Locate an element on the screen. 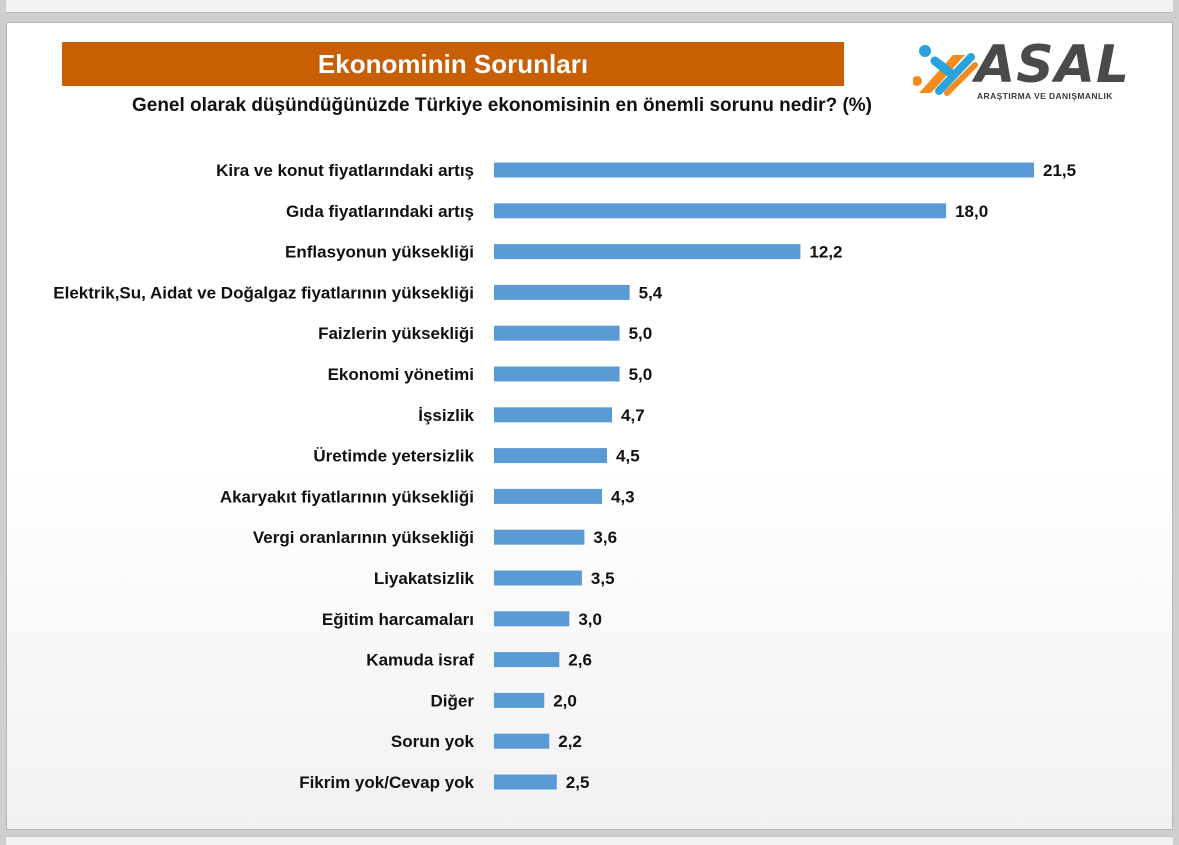  category-label: Faizlerin yüksekliği is located at coordinates (396, 333).